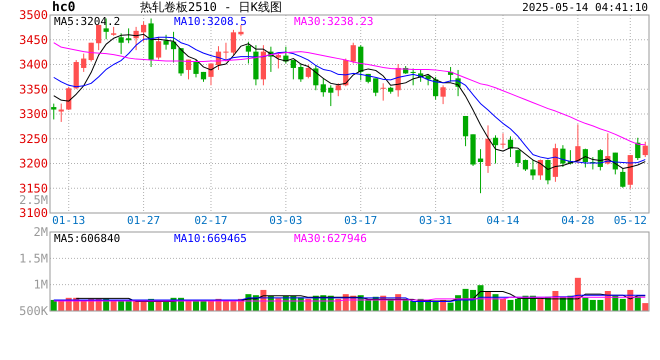 This screenshot has height=360, width=660. I want to click on text: MA5:606840, so click(87, 238).